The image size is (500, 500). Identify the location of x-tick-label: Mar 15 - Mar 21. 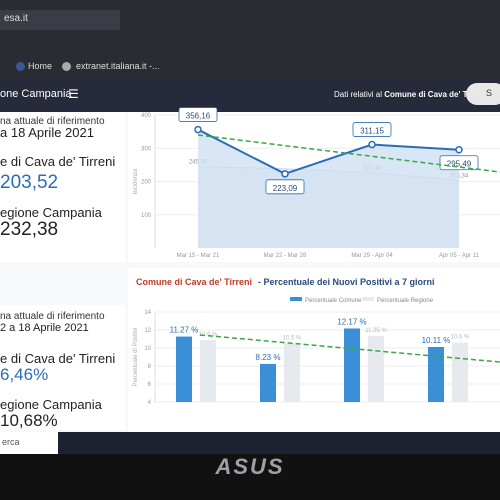
(198, 256).